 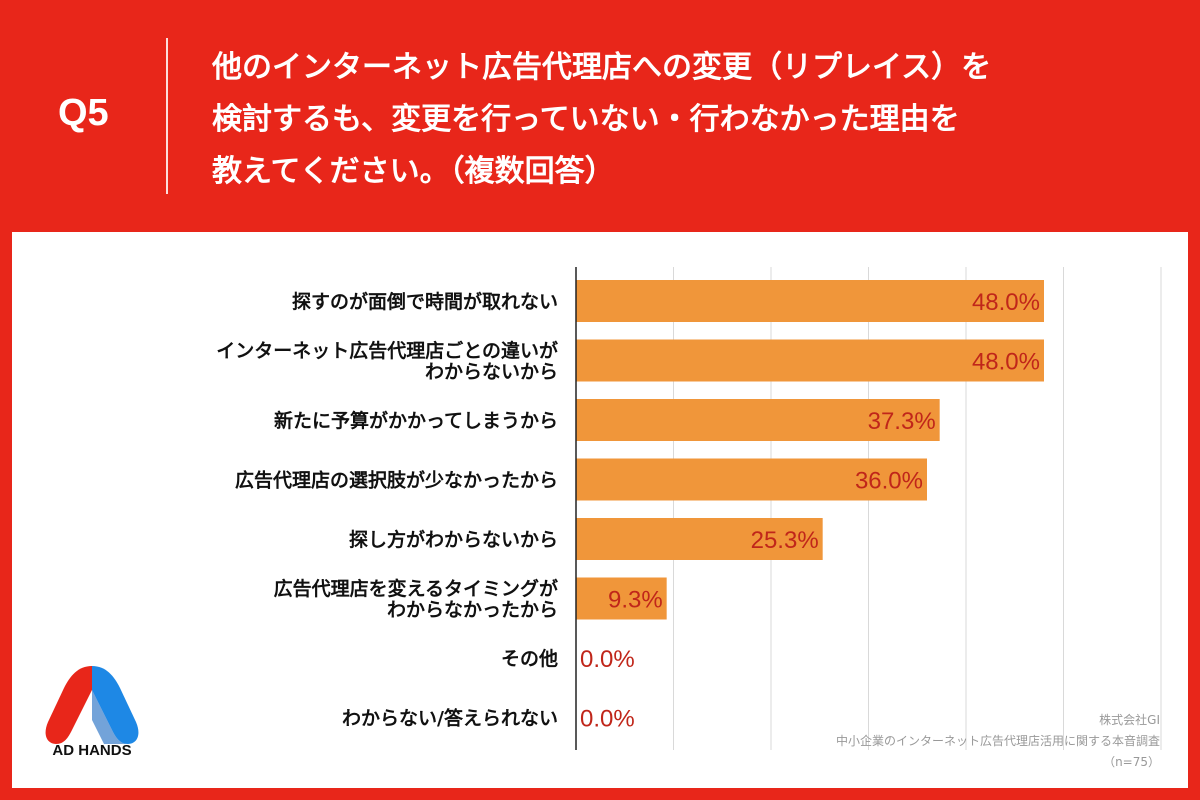 What do you see at coordinates (167, 116) in the screenshot?
I see `header-divider` at bounding box center [167, 116].